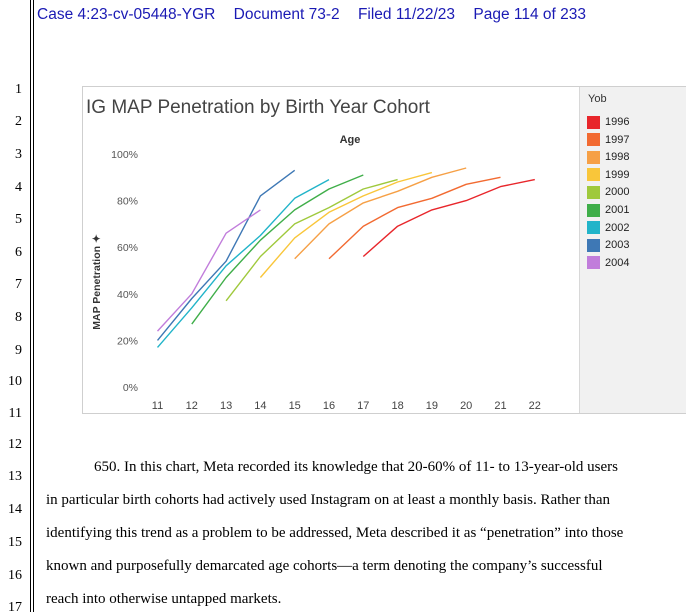 This screenshot has height=616, width=686. Describe the element at coordinates (18, 219) in the screenshot. I see `line-number-5: 5` at that location.